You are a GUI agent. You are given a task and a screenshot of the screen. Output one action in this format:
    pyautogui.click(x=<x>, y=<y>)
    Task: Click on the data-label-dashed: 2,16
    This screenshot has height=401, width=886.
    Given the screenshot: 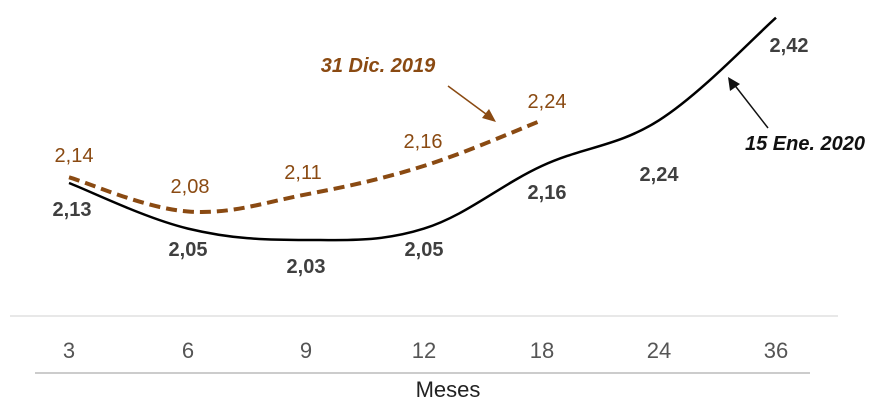 What is the action you would take?
    pyautogui.click(x=423, y=142)
    